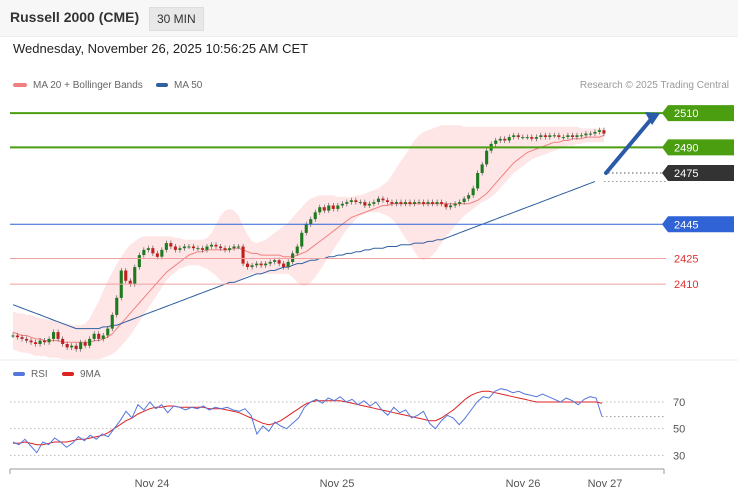 The height and width of the screenshot is (500, 738). Describe the element at coordinates (354, 260) in the screenshot. I see `level-2425: 2425` at that location.